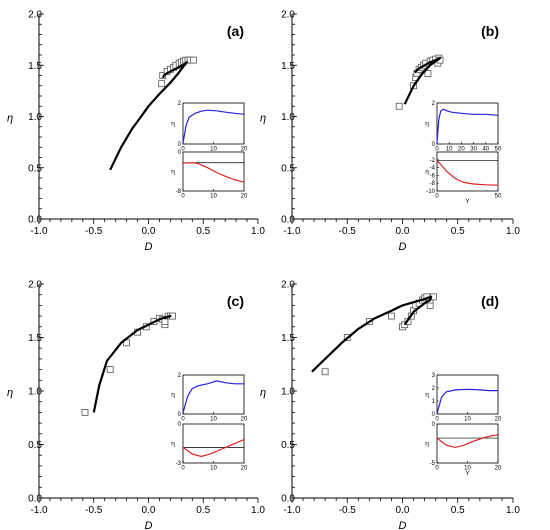 The height and width of the screenshot is (530, 550). What do you see at coordinates (179, 192) in the screenshot?
I see `inset-y-tick-label: -8` at bounding box center [179, 192].